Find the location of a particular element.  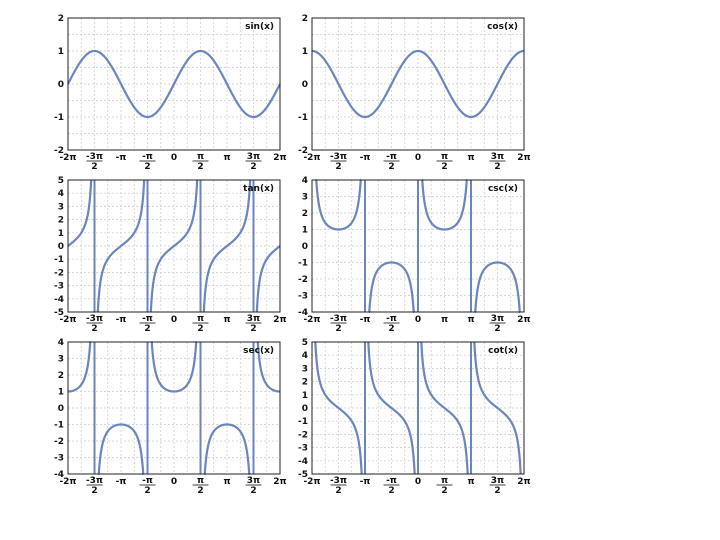

y-tick-label: 2 is located at coordinates (61, 19).